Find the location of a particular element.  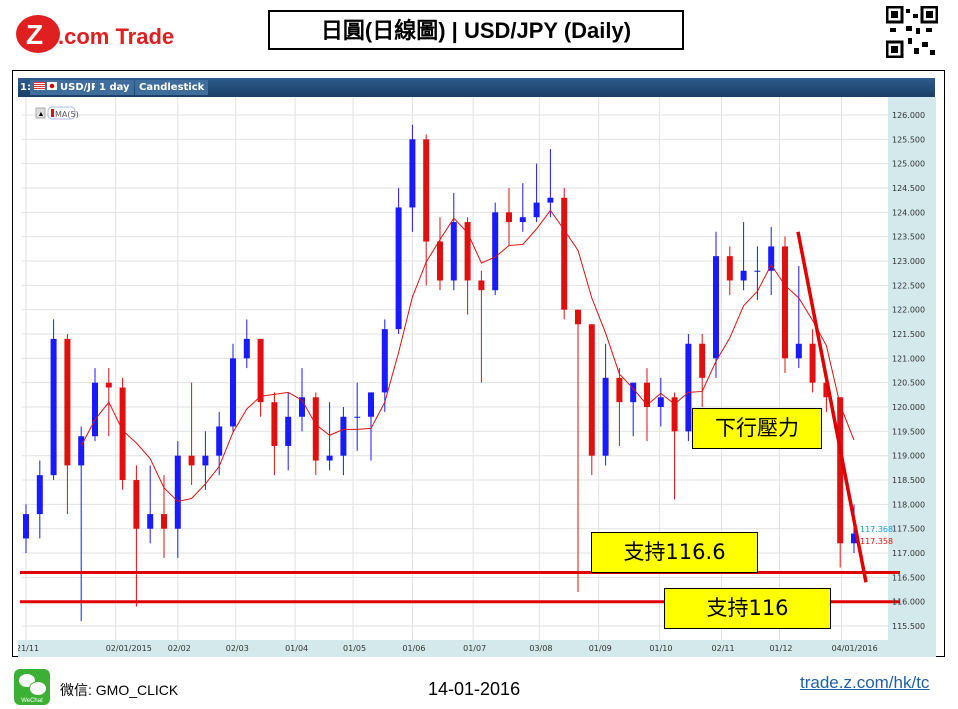

y-tick-label: 116.000 is located at coordinates (908, 602).